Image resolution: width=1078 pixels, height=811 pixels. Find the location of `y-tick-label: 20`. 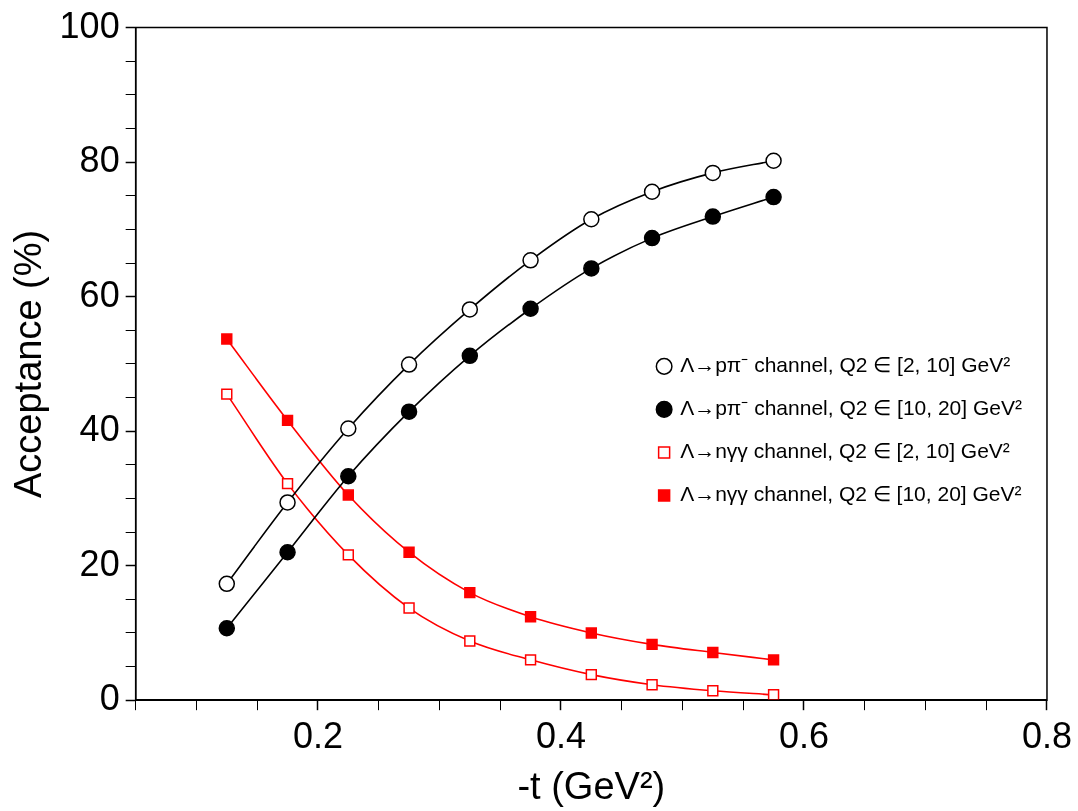

y-tick-label: 20 is located at coordinates (99, 563).